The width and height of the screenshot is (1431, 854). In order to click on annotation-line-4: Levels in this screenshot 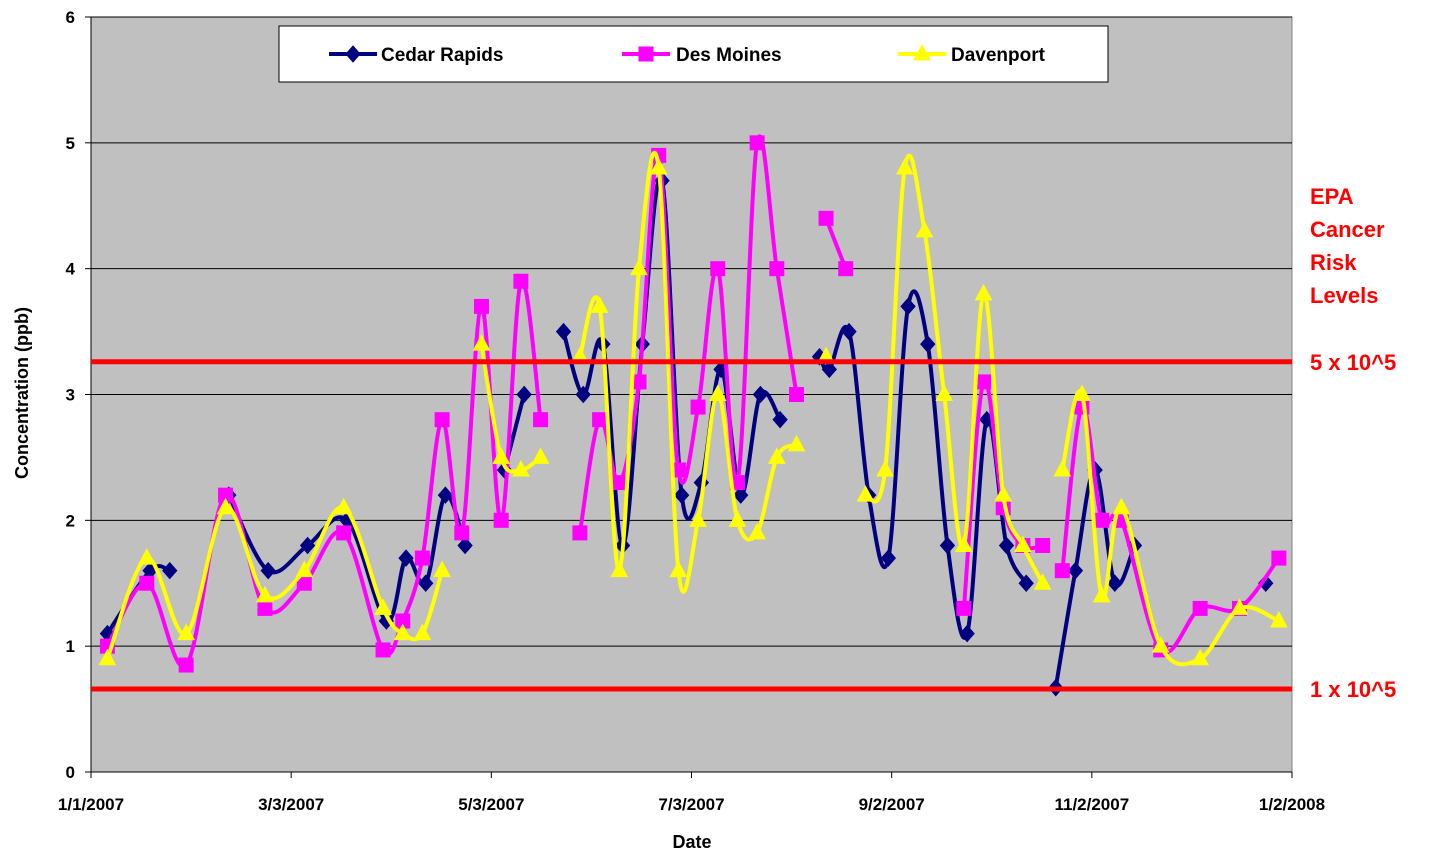, I will do `click(1344, 295)`.